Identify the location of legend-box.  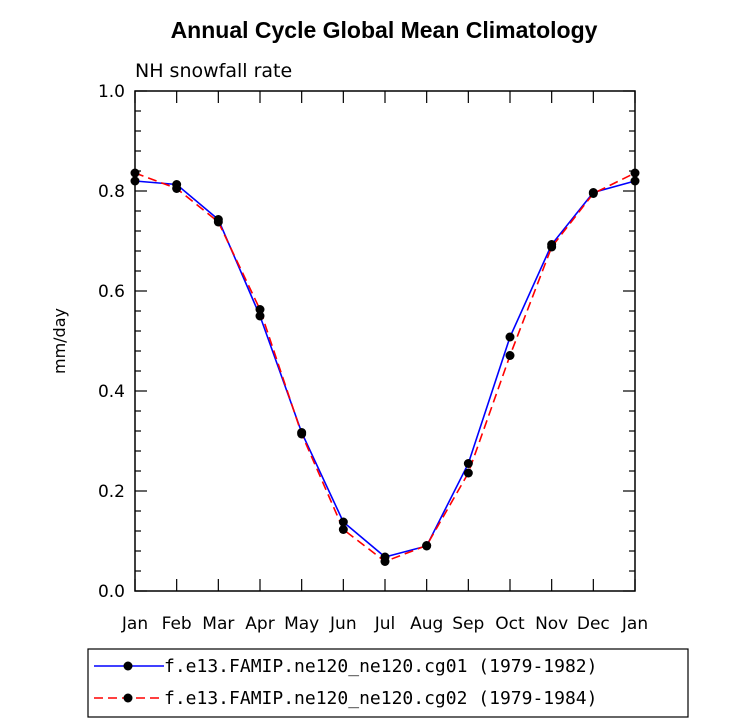
(388, 683).